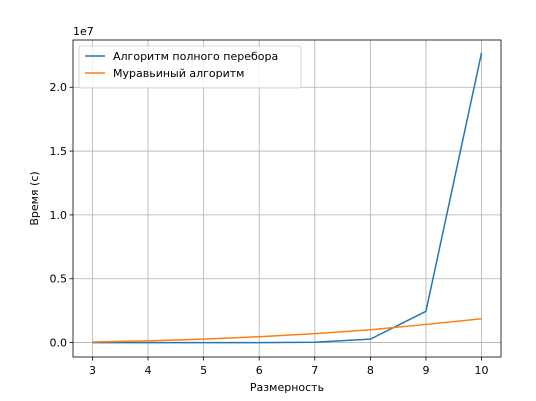 The width and height of the screenshot is (536, 401). I want to click on y-tick-label: 0.5, so click(59, 279).